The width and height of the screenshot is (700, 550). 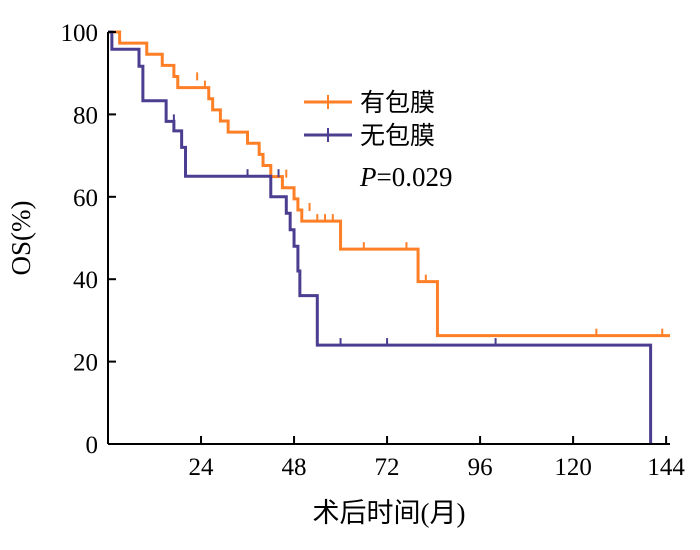 I want to click on x-tick-label-1: 48, so click(x=294, y=467).